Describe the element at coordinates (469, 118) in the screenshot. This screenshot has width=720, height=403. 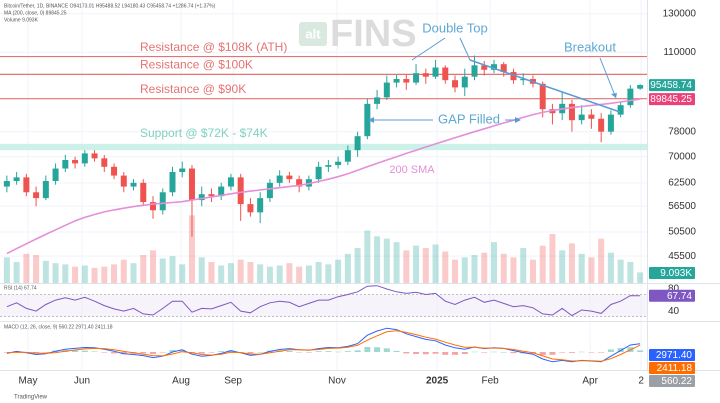
I see `annotation: GAP Filled` at that location.